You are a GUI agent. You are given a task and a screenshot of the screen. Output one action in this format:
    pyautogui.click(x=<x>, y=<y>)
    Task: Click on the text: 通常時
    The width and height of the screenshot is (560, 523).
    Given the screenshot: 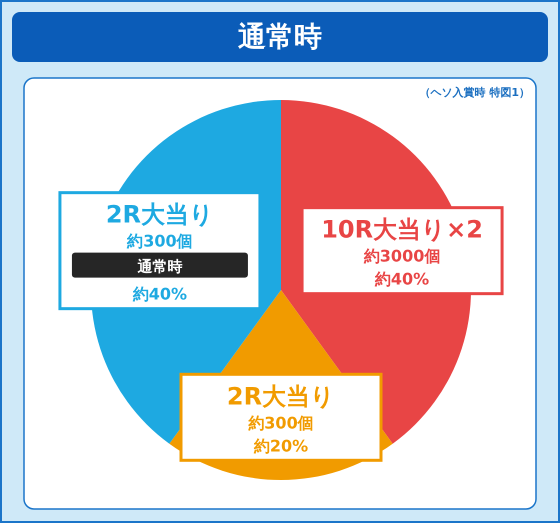 What is the action you would take?
    pyautogui.click(x=159, y=267)
    